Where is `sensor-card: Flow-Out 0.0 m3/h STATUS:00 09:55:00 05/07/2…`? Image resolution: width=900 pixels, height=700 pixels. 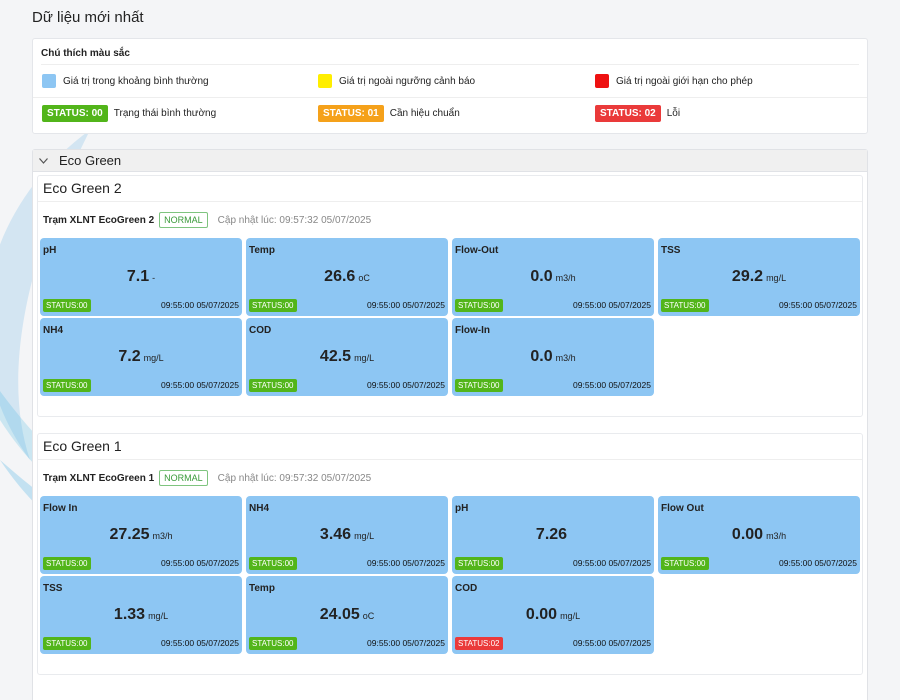
sensor-card: Flow-Out 0.0 m3/h STATUS:00 09:55:00 05/07/2… is located at coordinates (553, 277).